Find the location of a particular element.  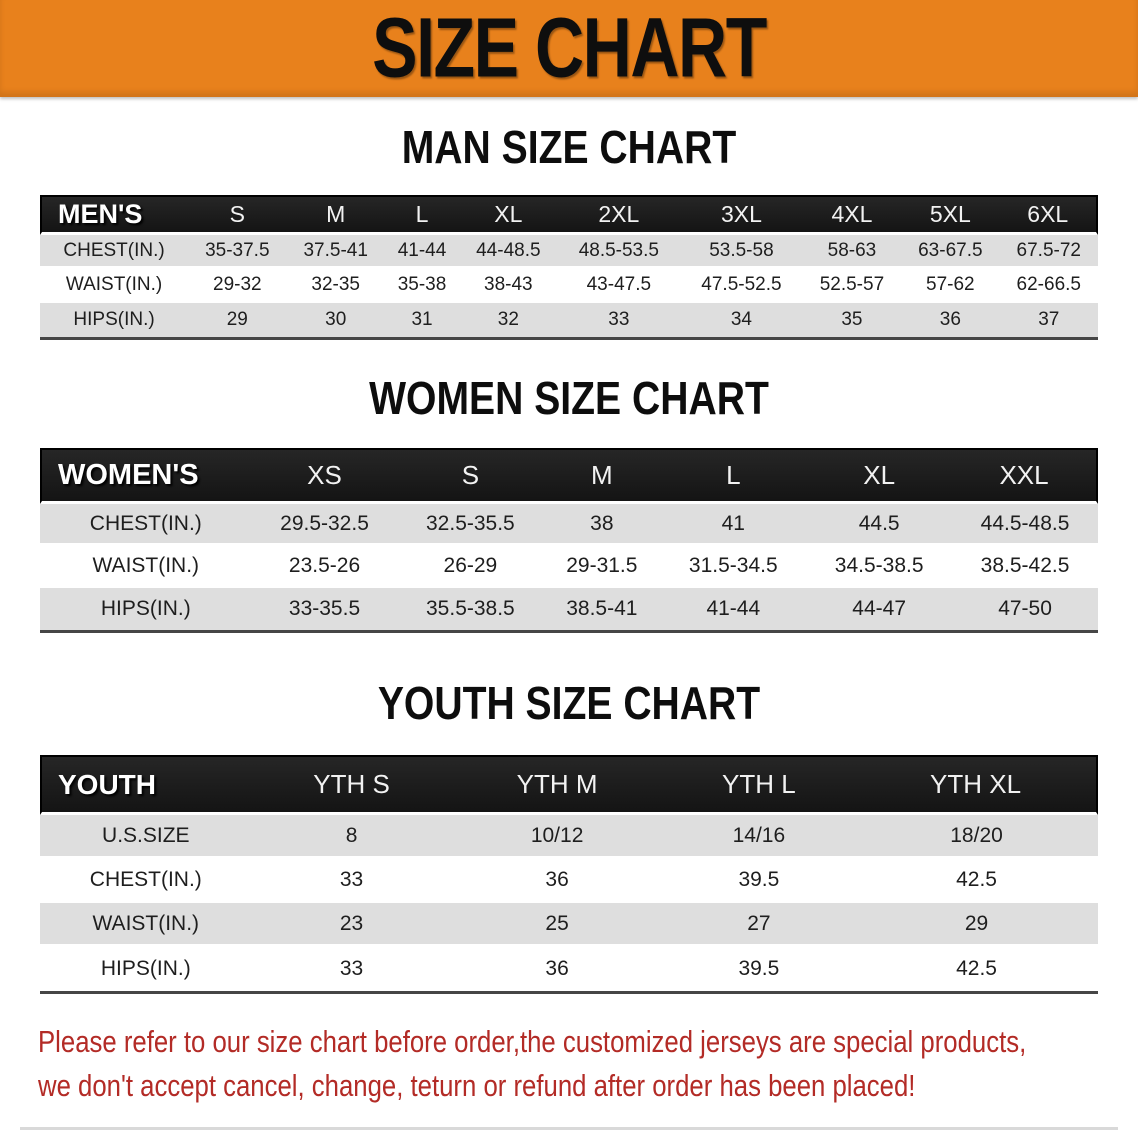

size-value-cell: 34.5-38.5 is located at coordinates (879, 567).